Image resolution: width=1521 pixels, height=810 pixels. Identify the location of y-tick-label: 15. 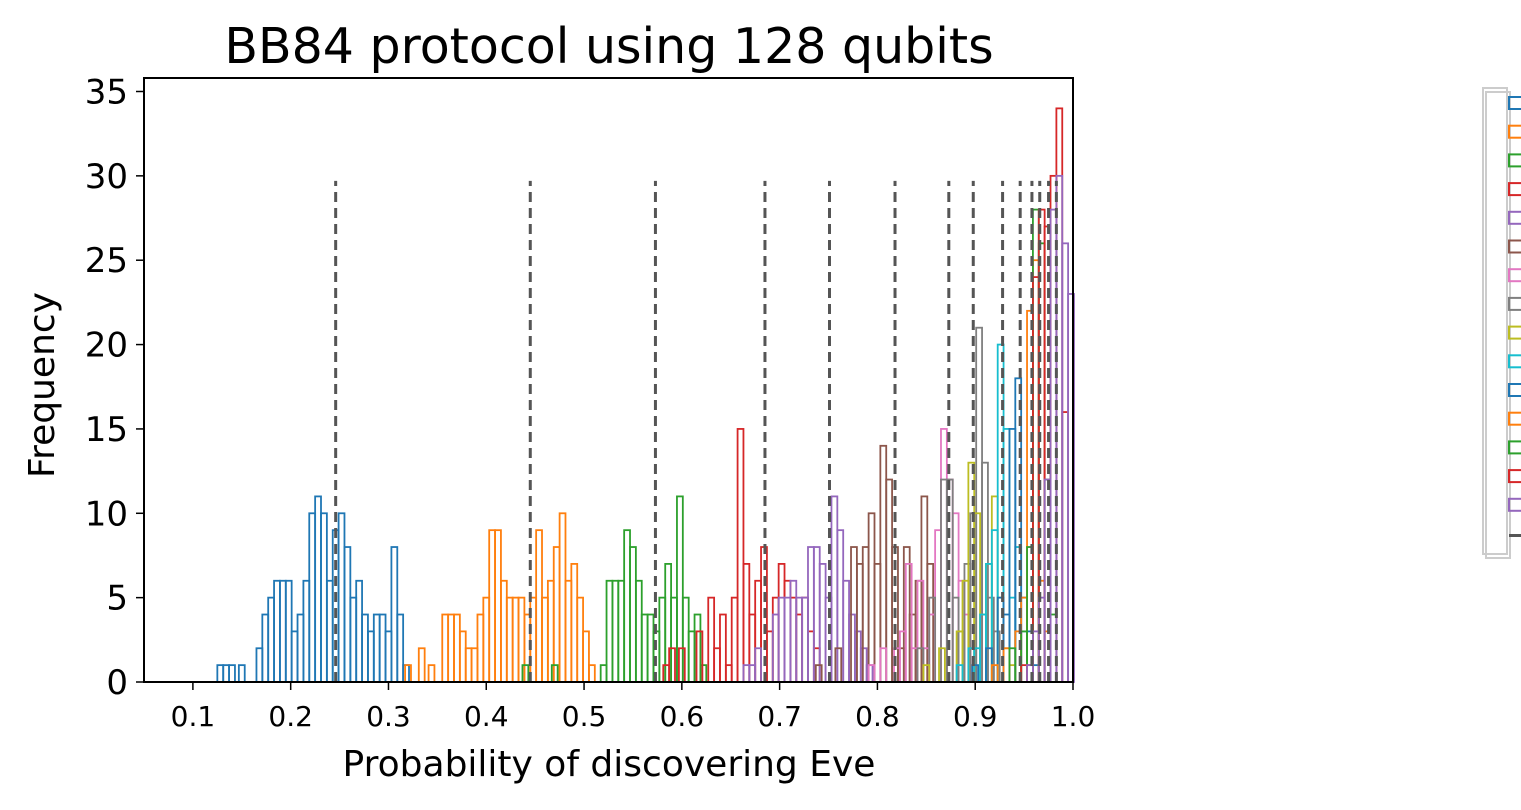
(106, 430).